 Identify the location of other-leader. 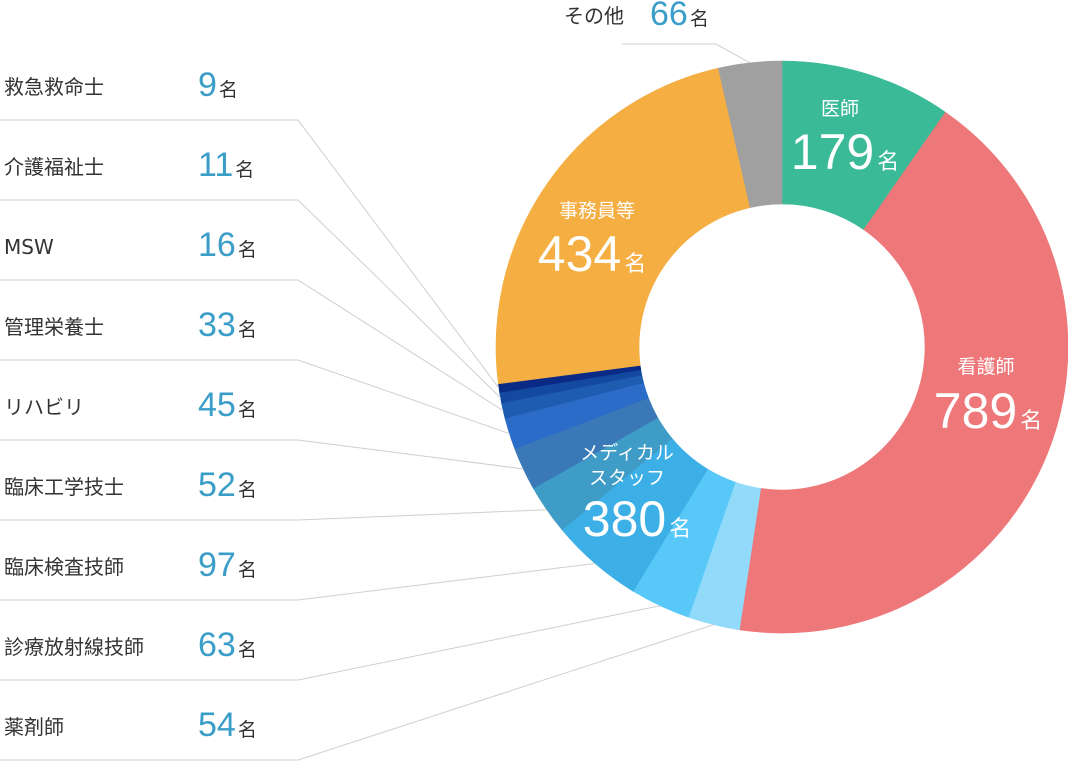
(686, 53).